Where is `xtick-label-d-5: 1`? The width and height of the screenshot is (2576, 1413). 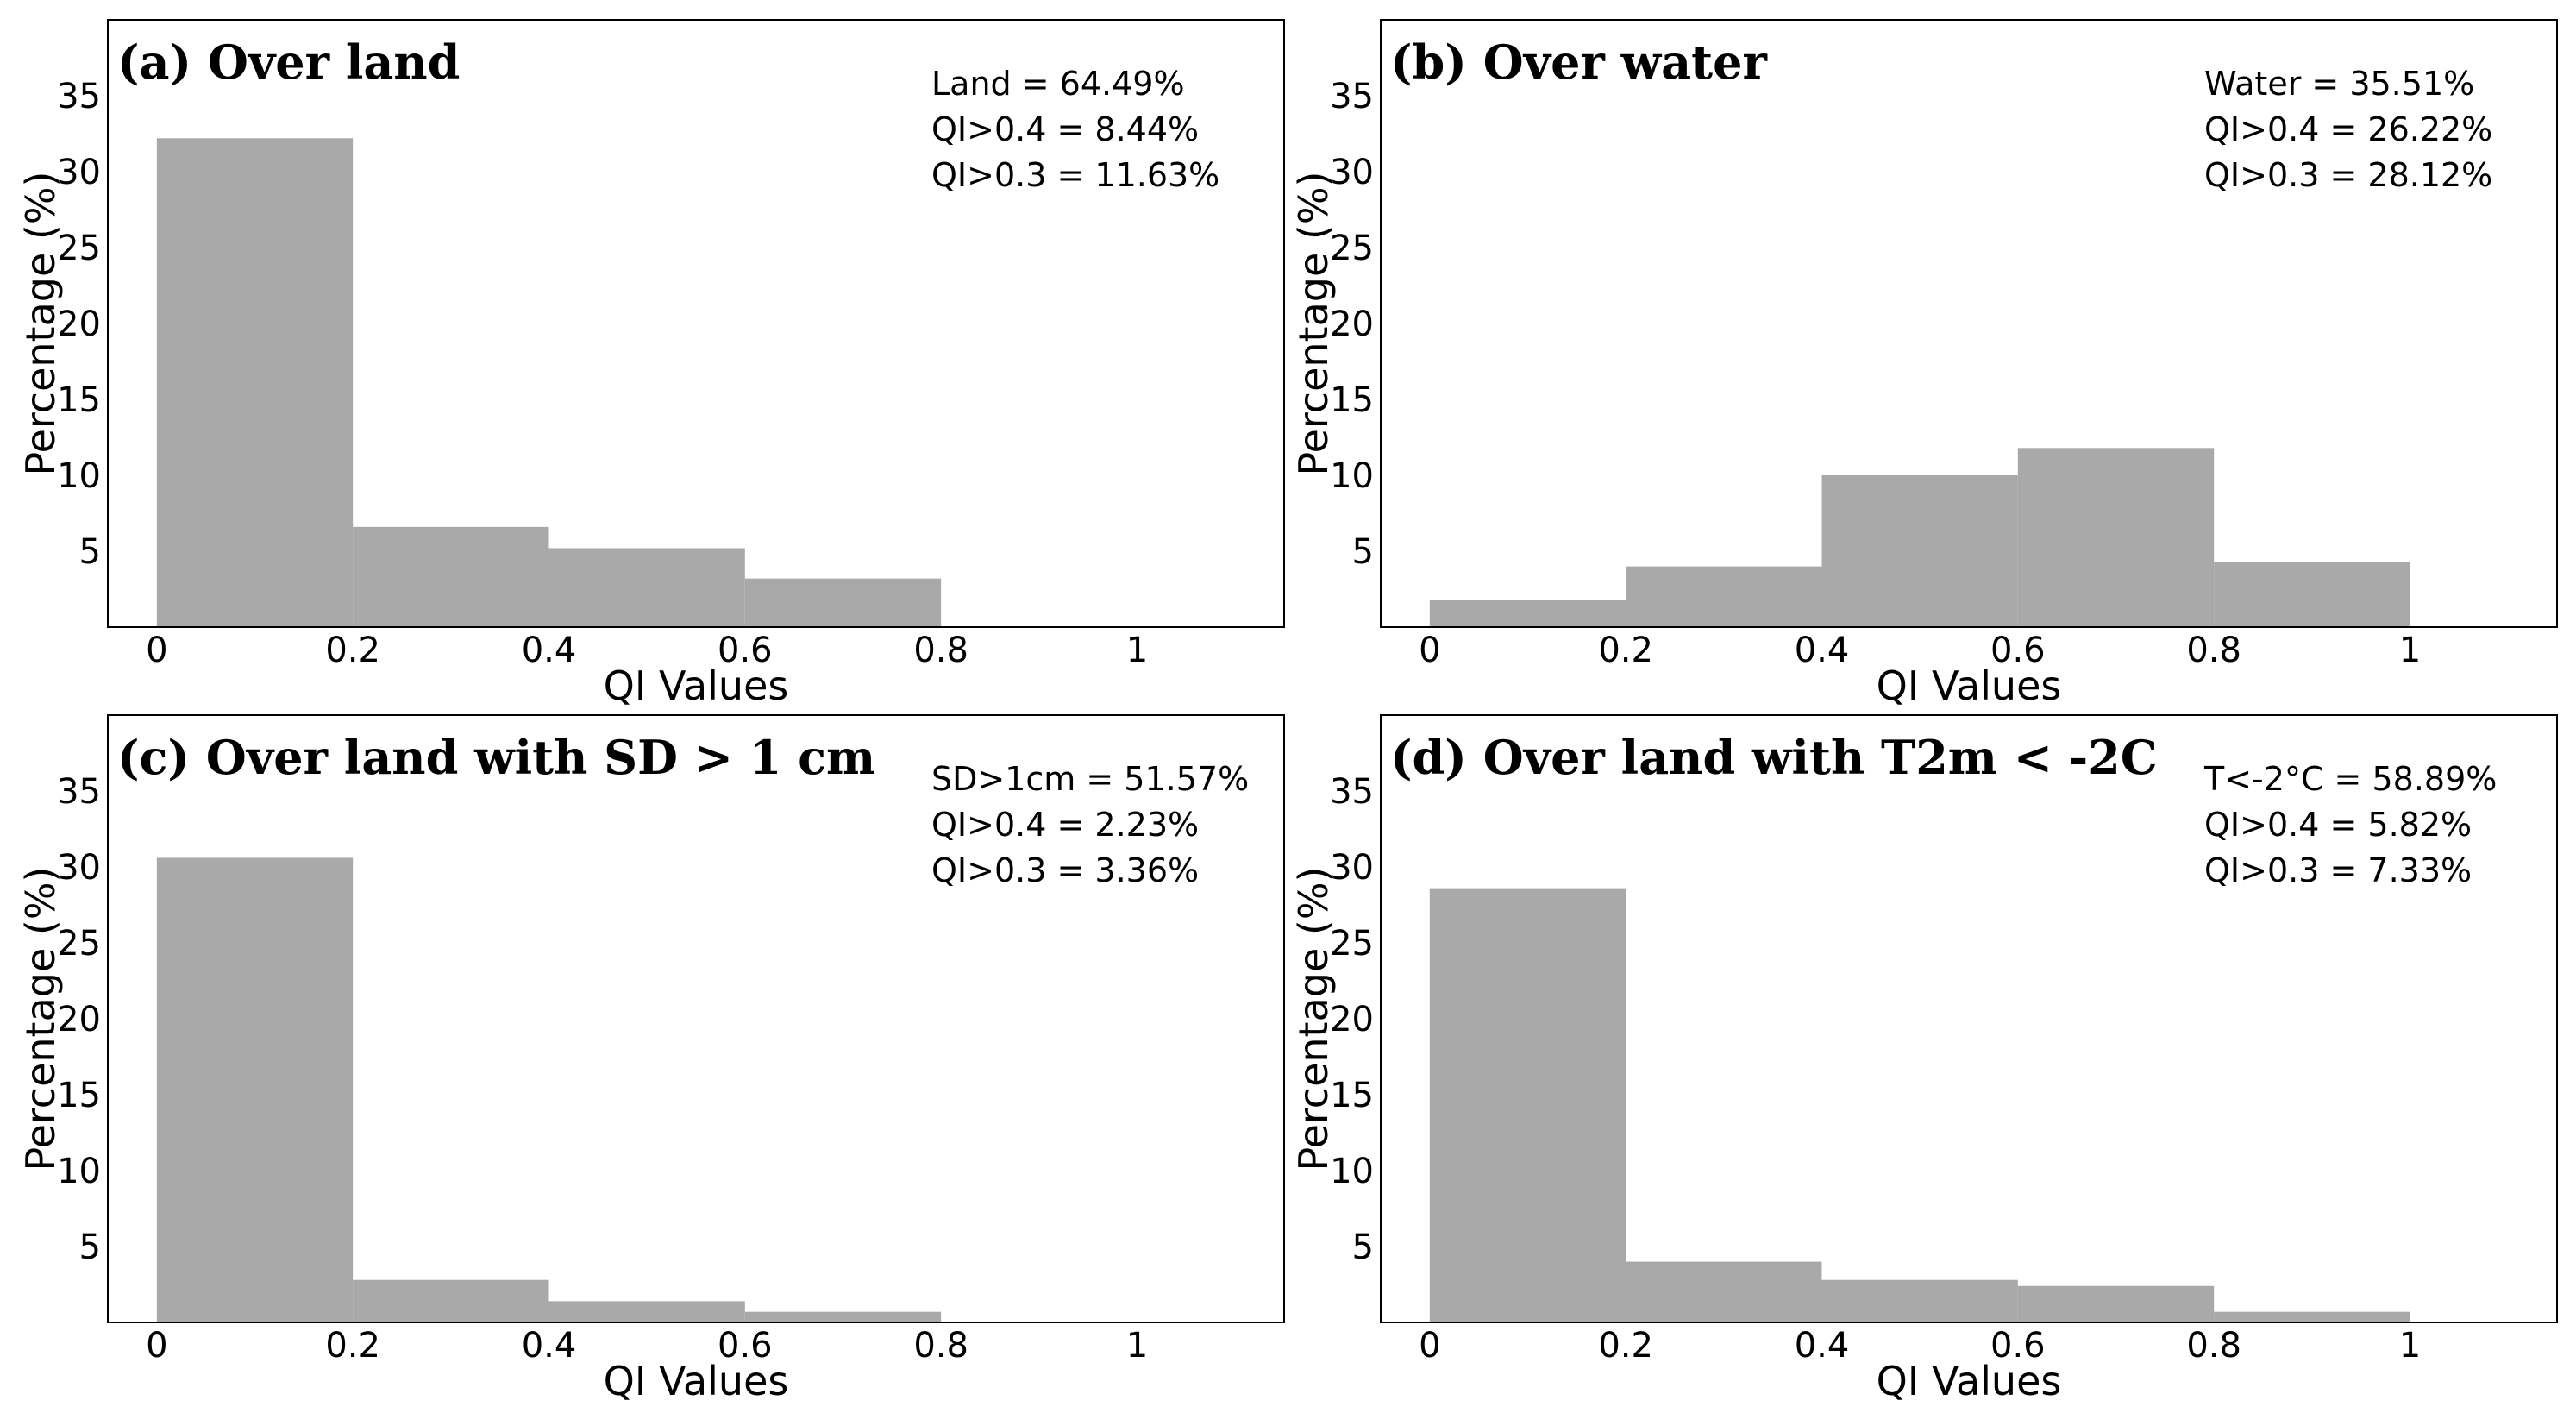 xtick-label-d-5: 1 is located at coordinates (2410, 1346).